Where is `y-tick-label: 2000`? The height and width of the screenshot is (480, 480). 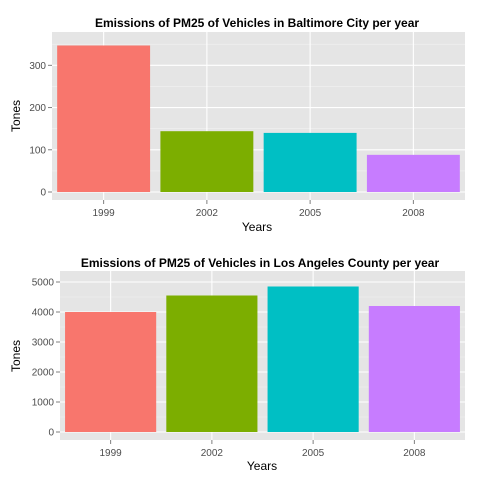
y-tick-label: 2000 is located at coordinates (43, 373).